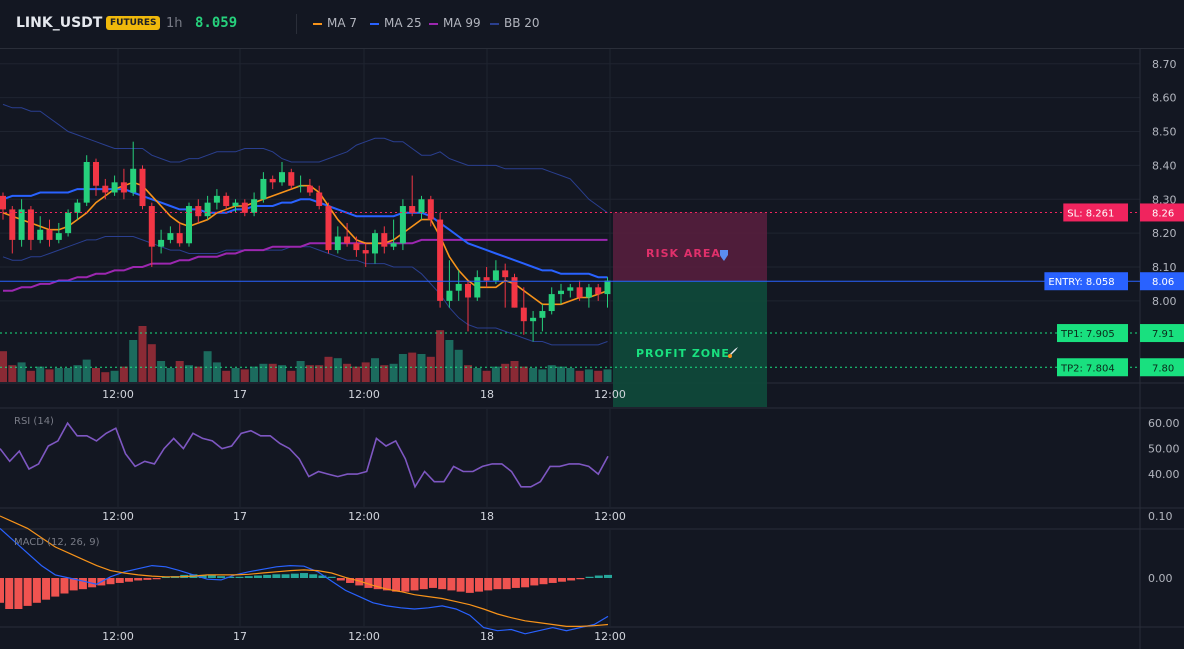 The height and width of the screenshot is (649, 1184). What do you see at coordinates (240, 516) in the screenshot?
I see `rsi-time-tick-label: 17` at bounding box center [240, 516].